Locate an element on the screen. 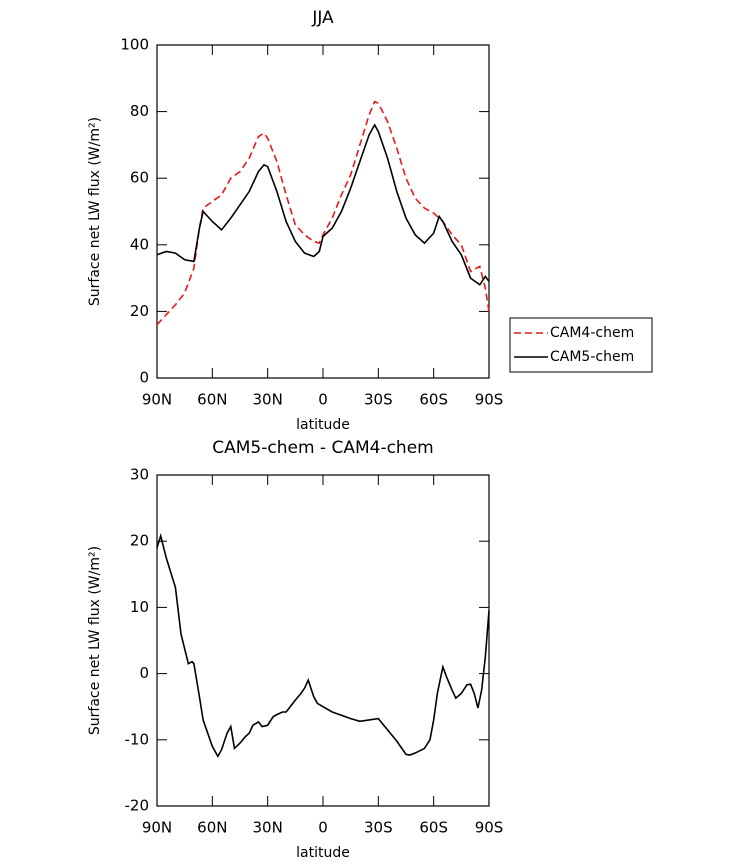 Image resolution: width=733 pixels, height=866 pixels. legend-label: CAM4-chem is located at coordinates (592, 333).